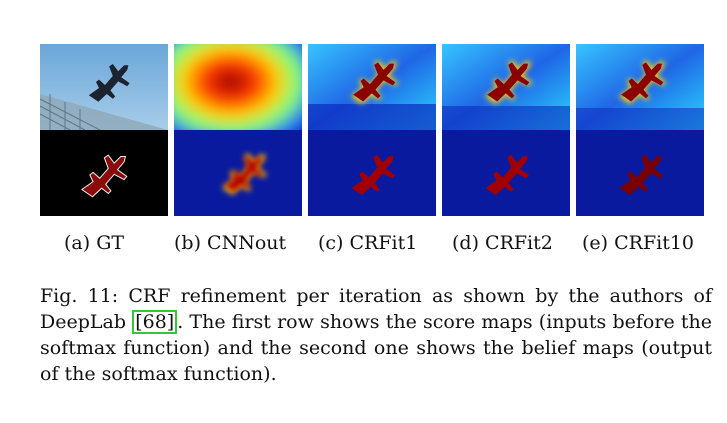 This screenshot has width=727, height=423. What do you see at coordinates (104, 173) in the screenshot?
I see `gt-mask` at bounding box center [104, 173].